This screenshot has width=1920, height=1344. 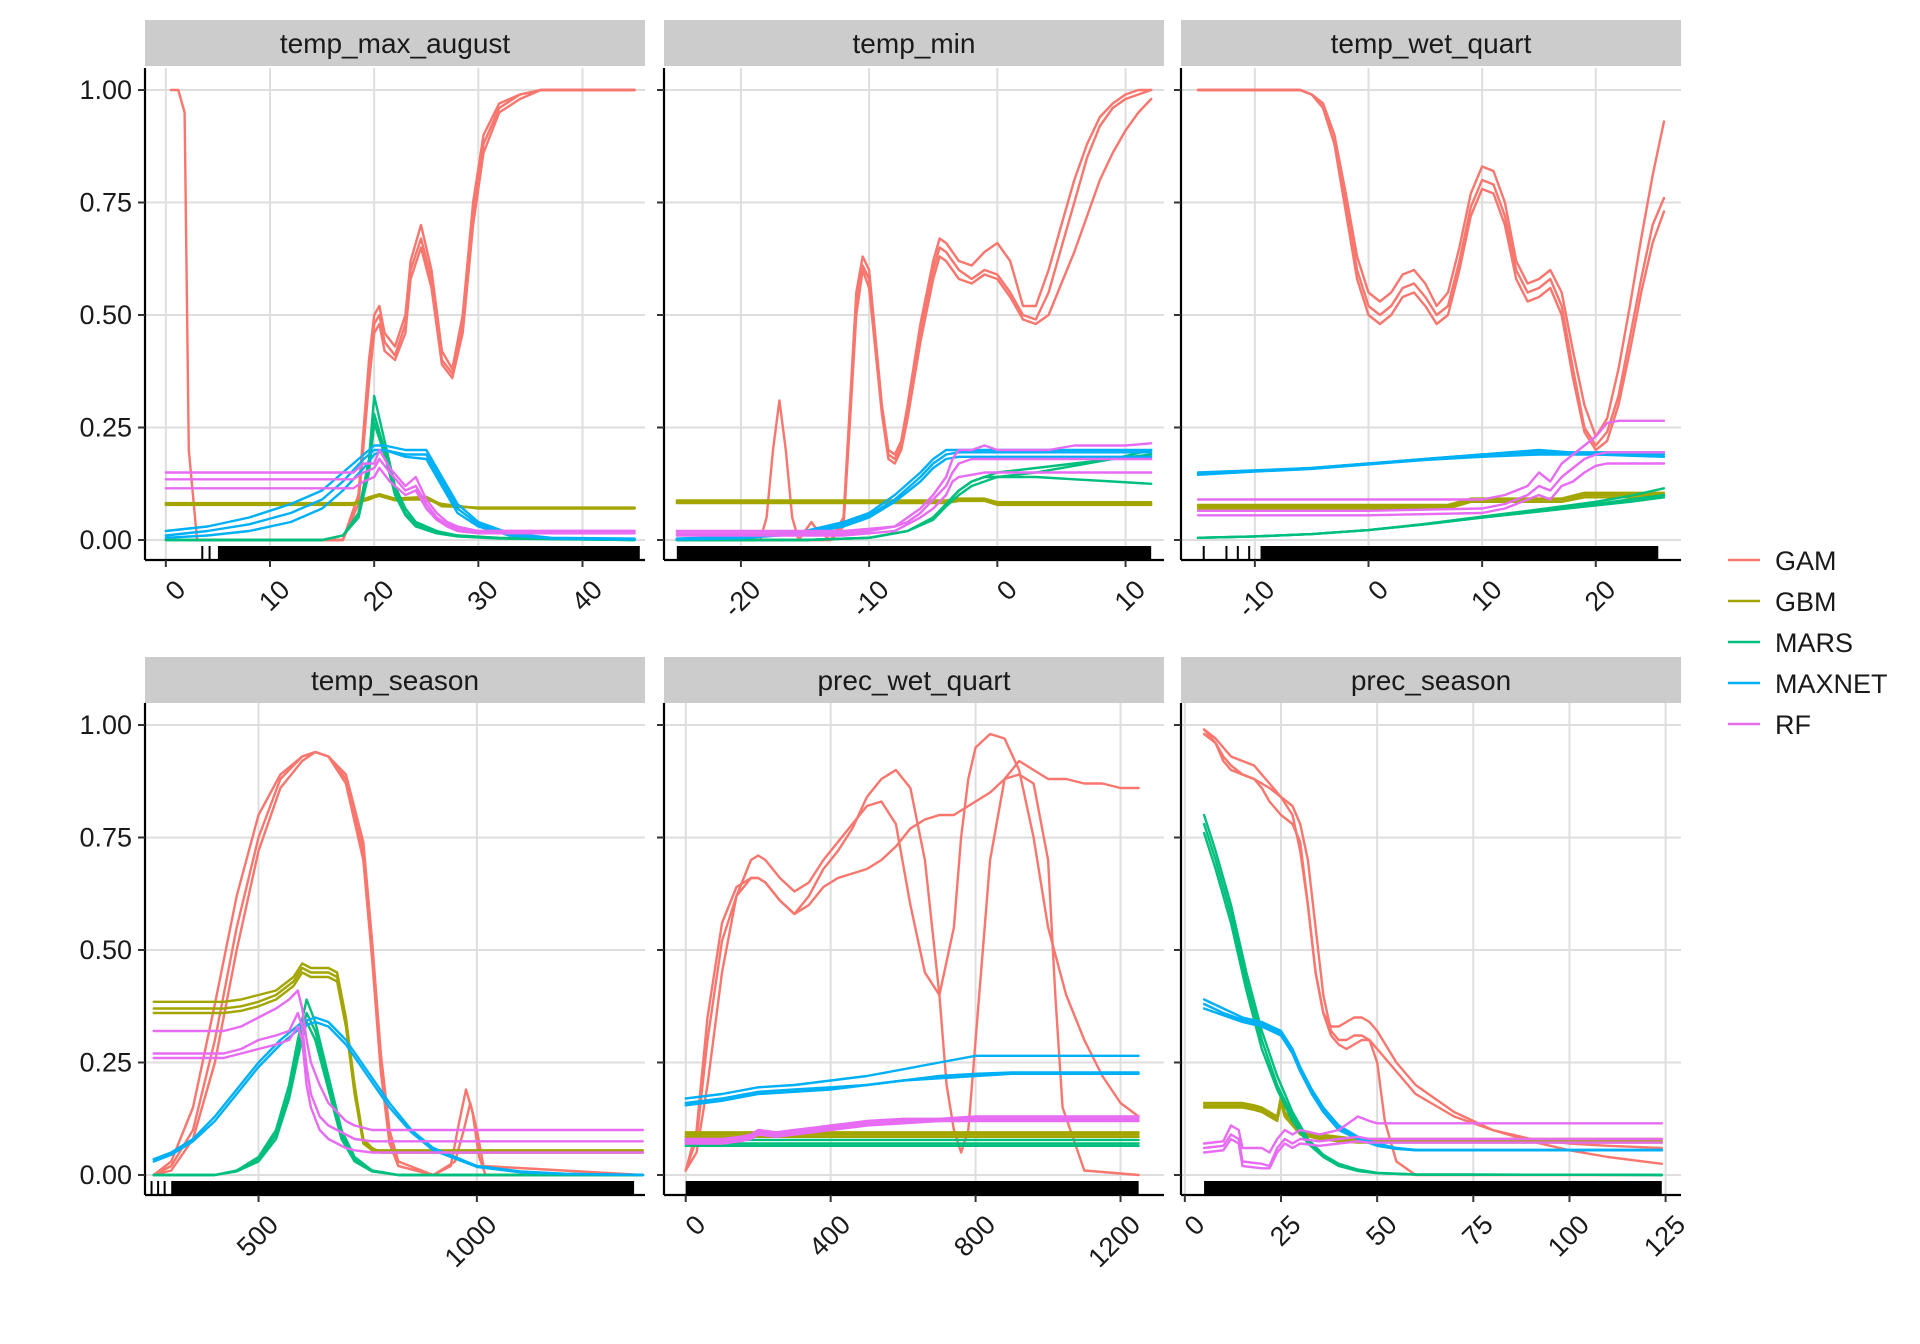 What do you see at coordinates (1806, 602) in the screenshot?
I see `legend-label: GBM` at bounding box center [1806, 602].